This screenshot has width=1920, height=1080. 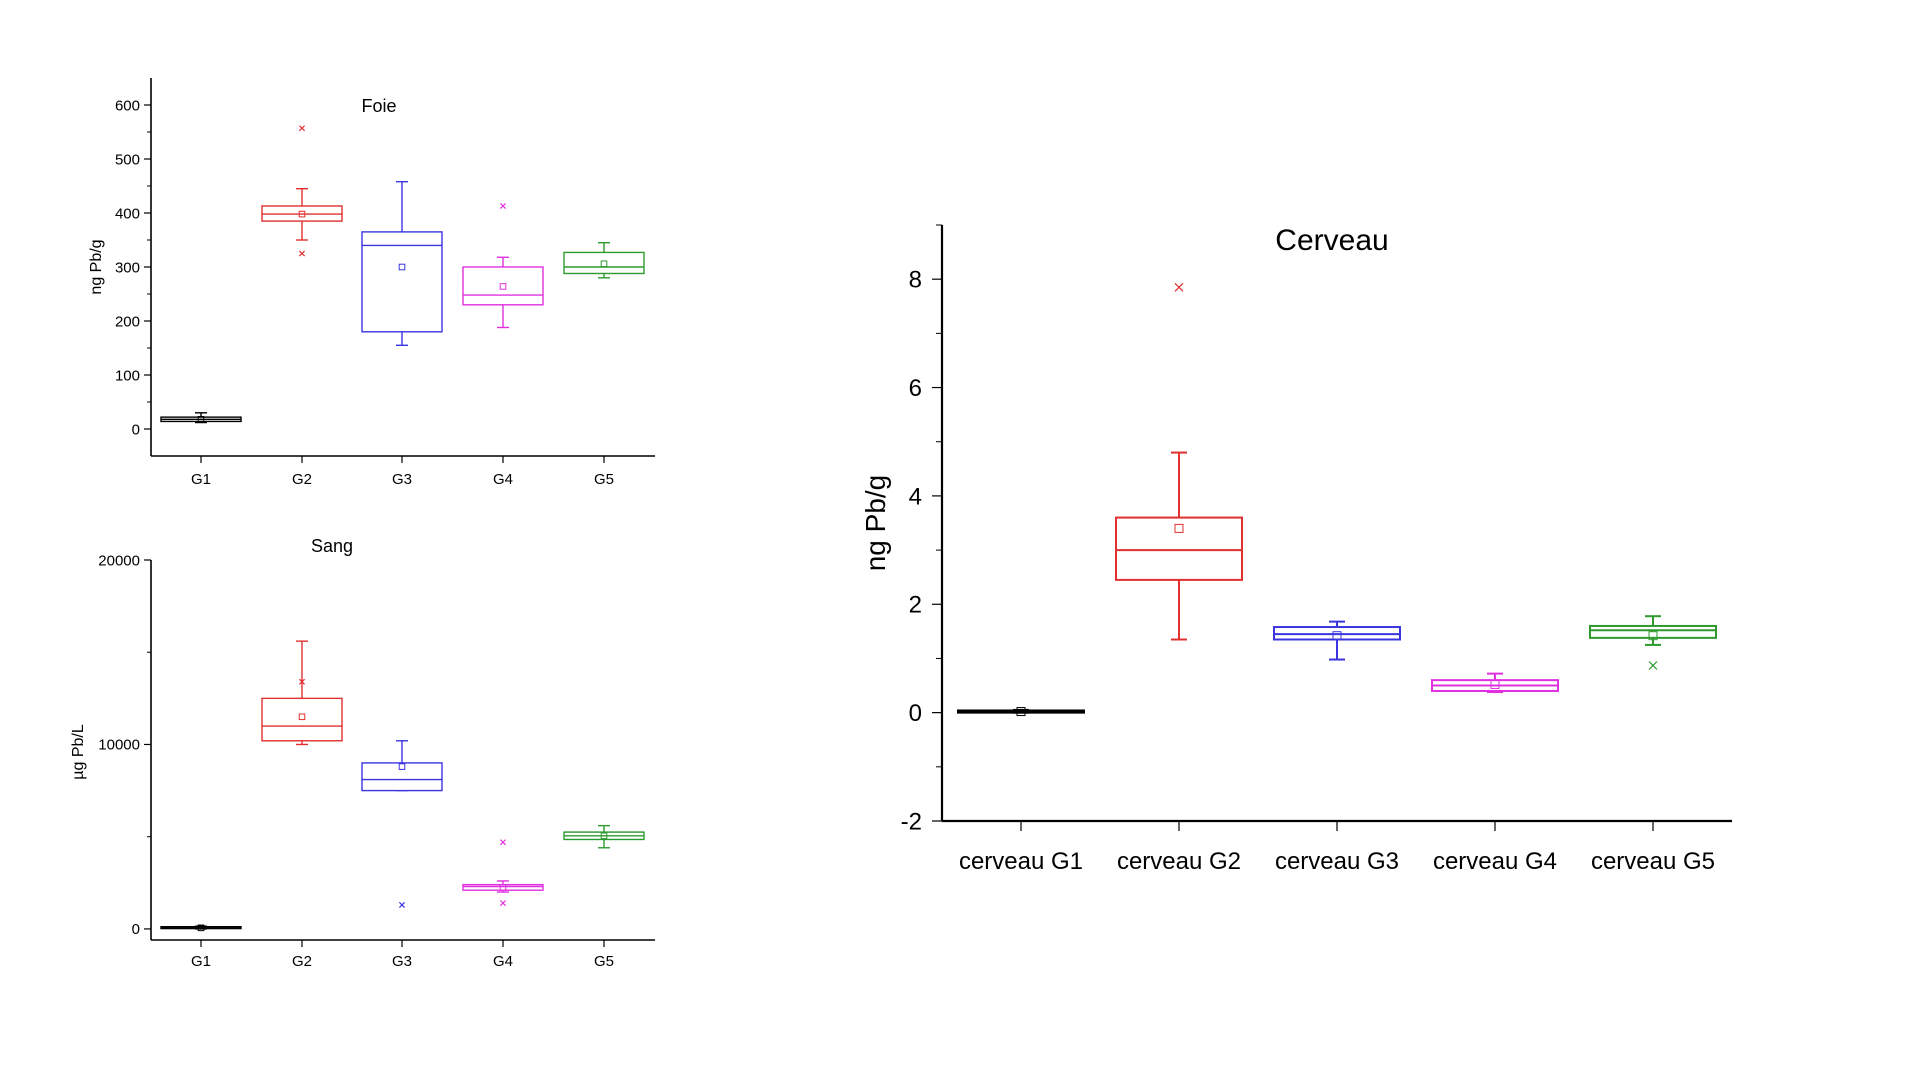 I want to click on y-tick-label: 100, so click(x=127, y=375).